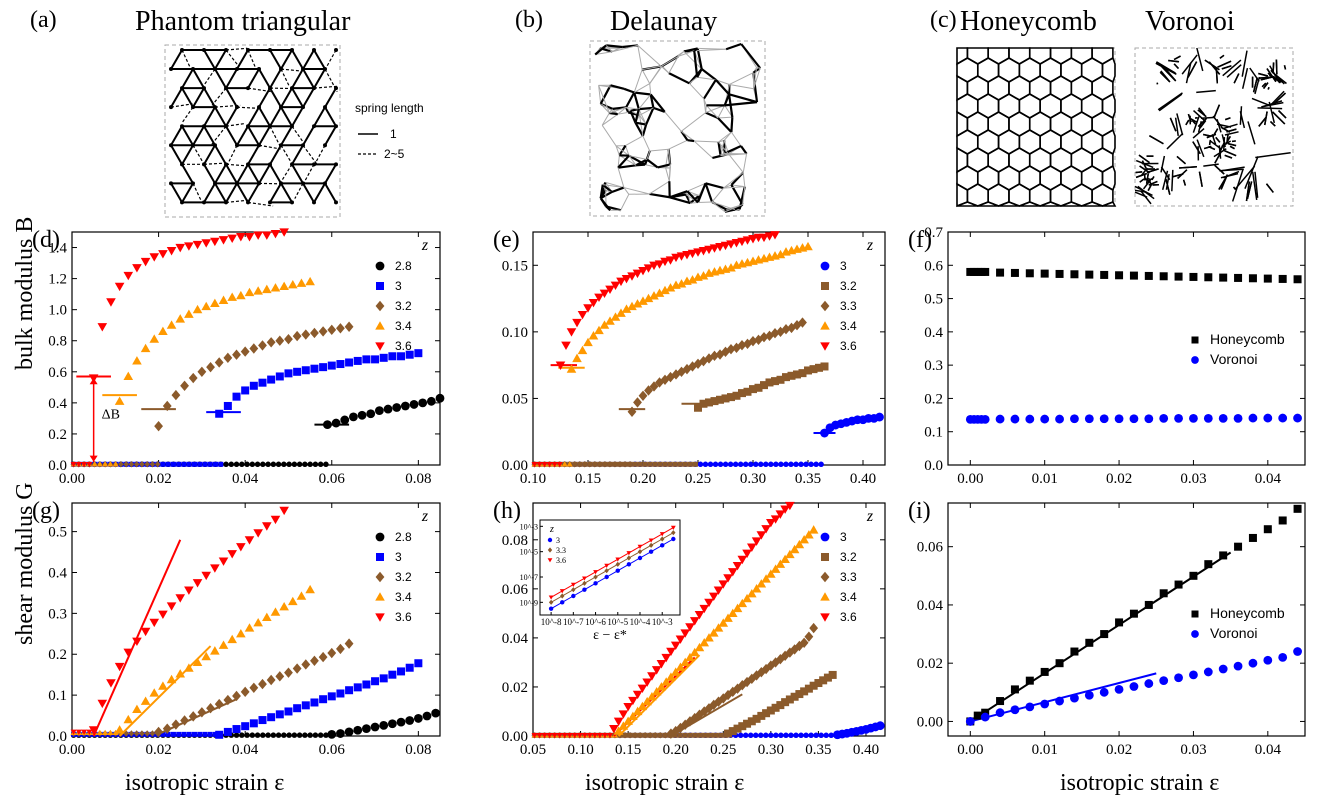 The width and height of the screenshot is (1320, 800). I want to click on x-tick-label: 0.35, so click(808, 479).